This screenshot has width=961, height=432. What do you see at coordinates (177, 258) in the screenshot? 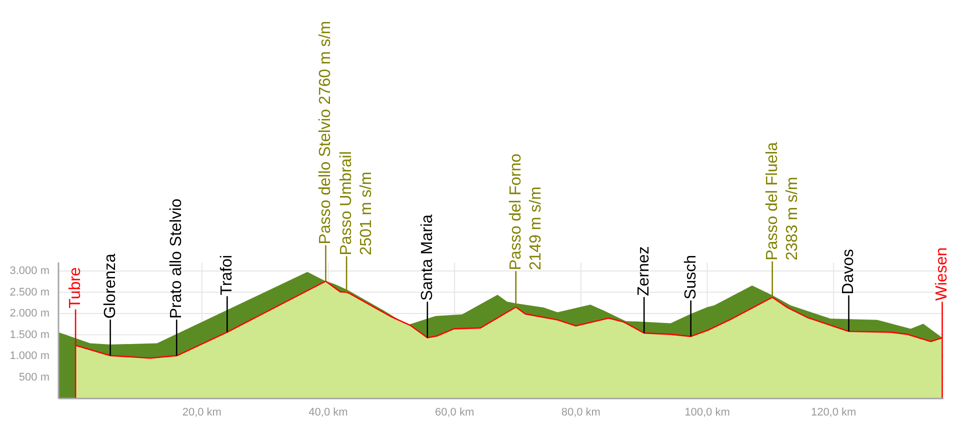
I see `ref-line-label: Prato allo Stelvio` at bounding box center [177, 258].